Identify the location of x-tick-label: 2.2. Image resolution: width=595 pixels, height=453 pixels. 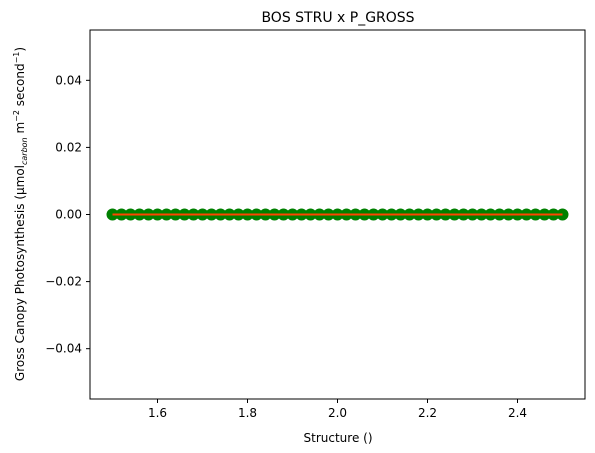
(427, 413).